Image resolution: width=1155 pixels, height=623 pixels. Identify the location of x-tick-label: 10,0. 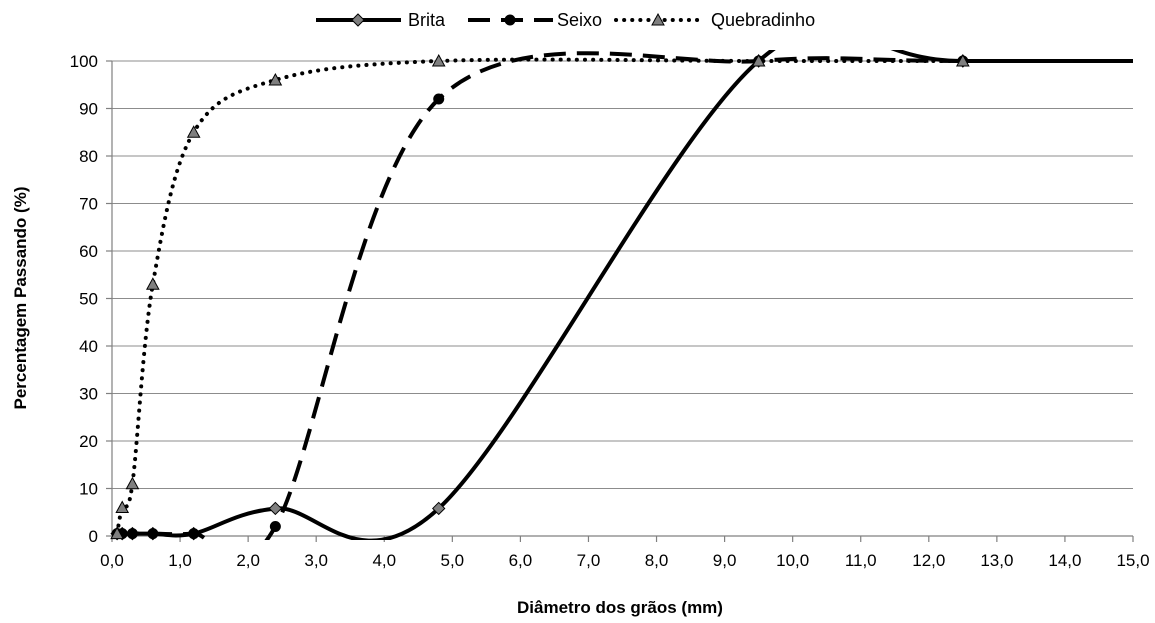
(792, 560).